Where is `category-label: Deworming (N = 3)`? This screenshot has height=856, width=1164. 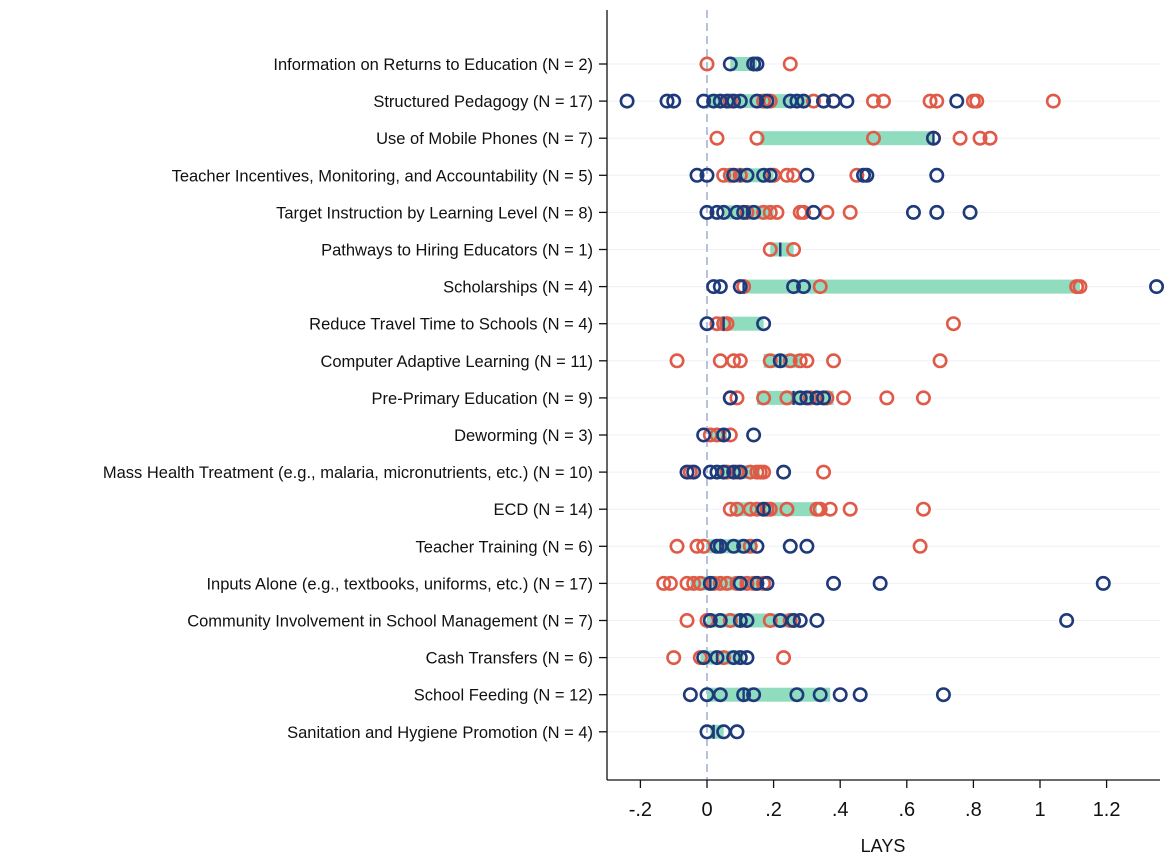
category-label: Deworming (N = 3) is located at coordinates (523, 436).